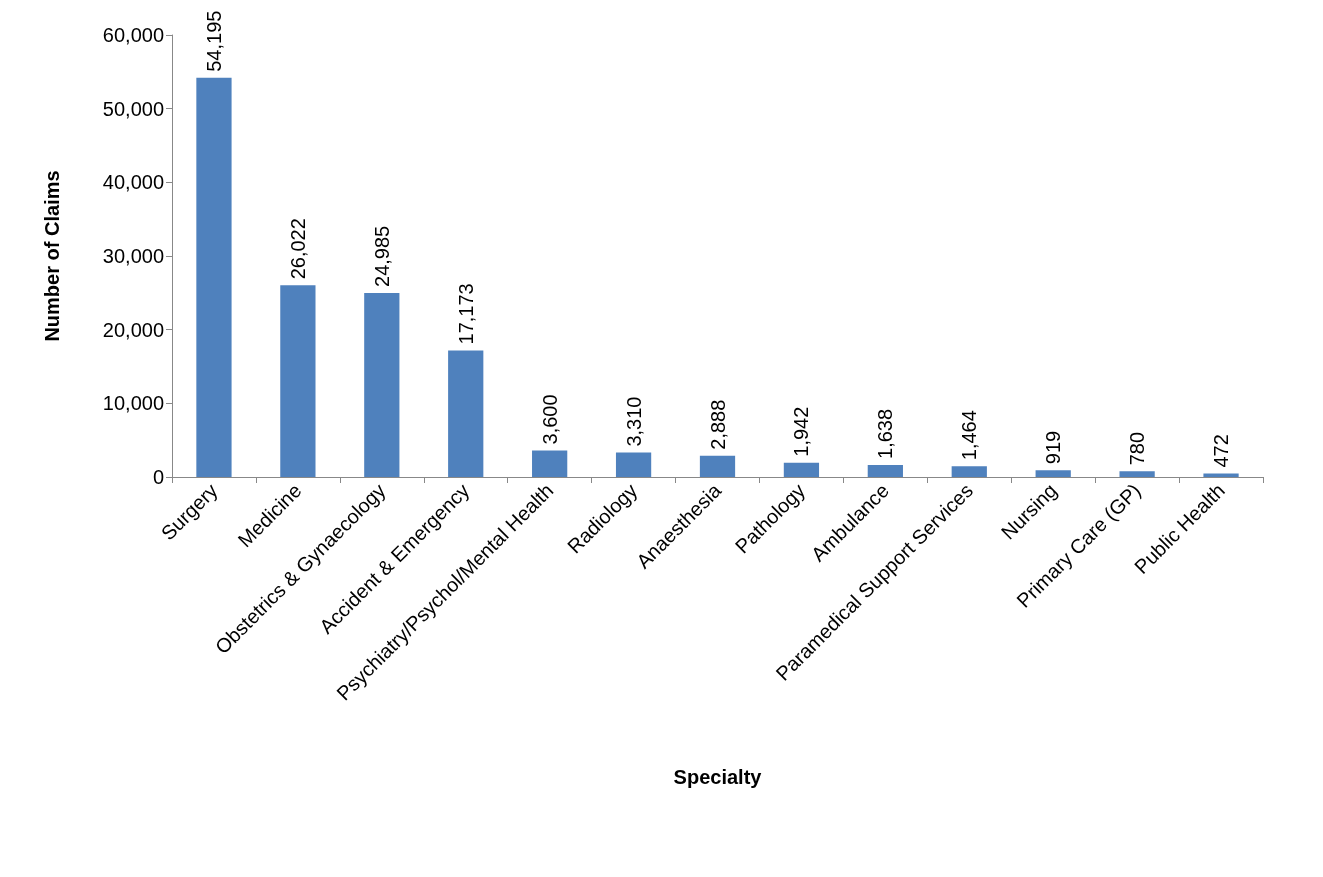 This screenshot has width=1323, height=877. I want to click on data-label: 1,942, so click(801, 431).